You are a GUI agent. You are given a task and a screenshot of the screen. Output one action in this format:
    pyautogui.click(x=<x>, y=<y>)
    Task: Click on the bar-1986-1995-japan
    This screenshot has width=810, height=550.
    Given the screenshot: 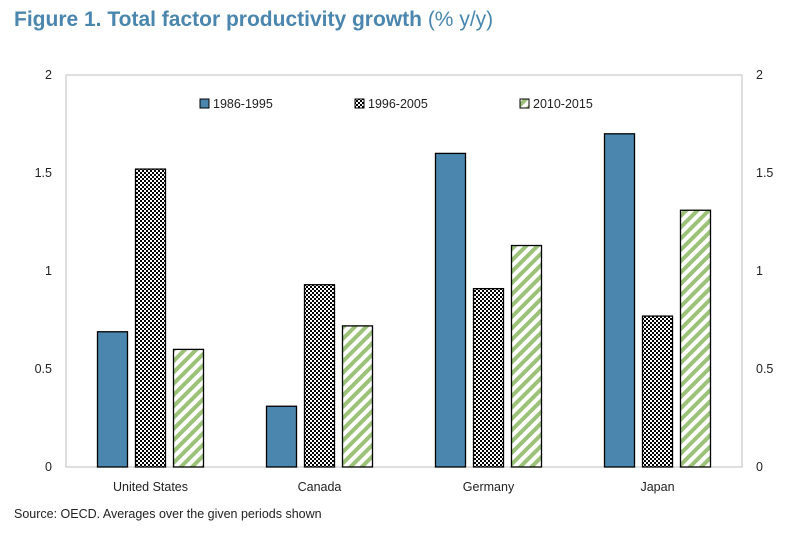 What is the action you would take?
    pyautogui.click(x=619, y=300)
    